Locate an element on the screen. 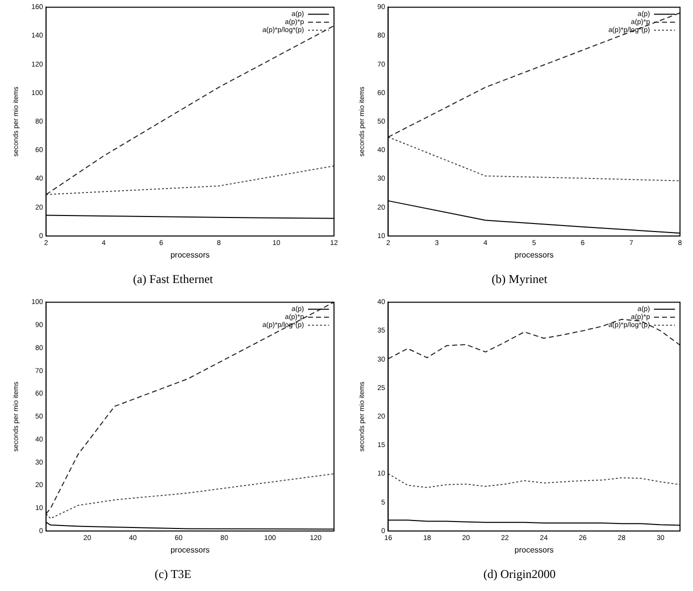  text: (d) Origin2000 is located at coordinates (519, 574).